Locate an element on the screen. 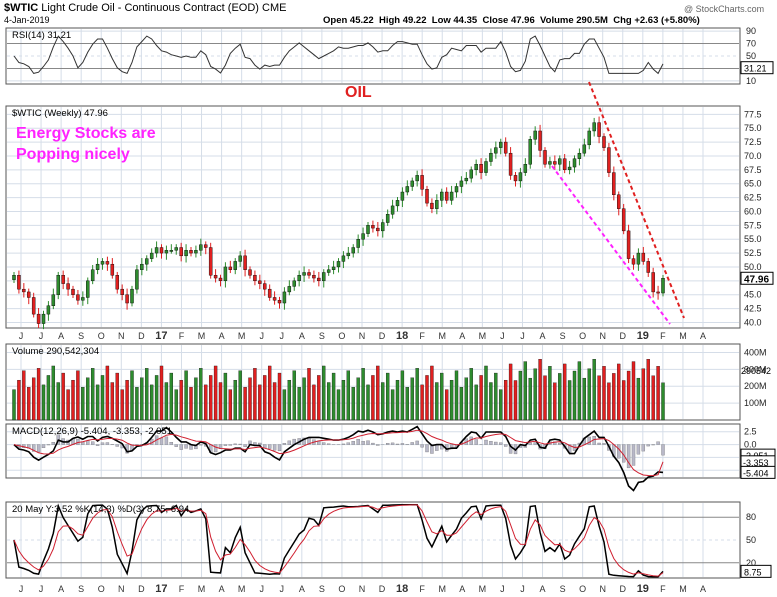 Image resolution: width=777 pixels, height=597 pixels. month-tick-label: 18 is located at coordinates (402, 589).